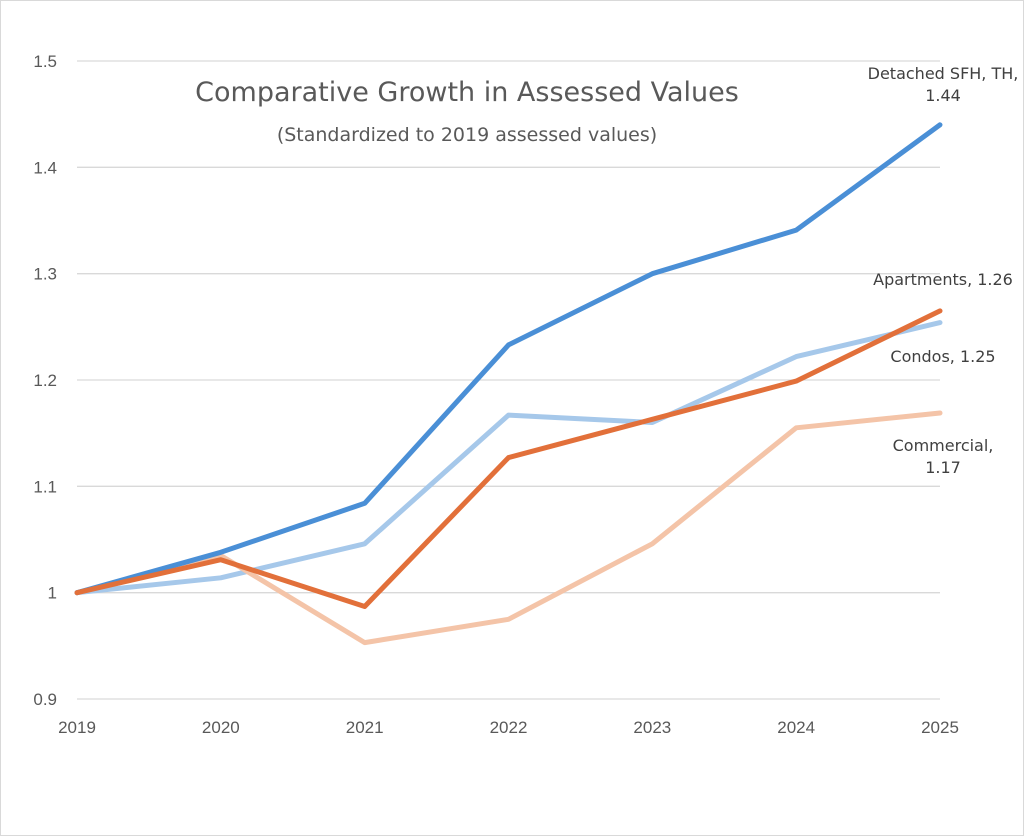 This screenshot has height=836, width=1024. What do you see at coordinates (45, 274) in the screenshot?
I see `y-tick-label: 1.3` at bounding box center [45, 274].